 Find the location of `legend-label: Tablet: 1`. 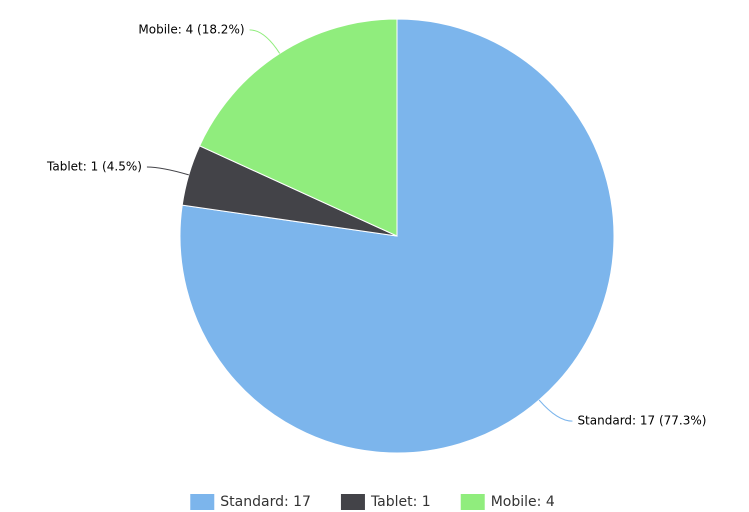

legend-label: Tablet: 1 is located at coordinates (400, 502).